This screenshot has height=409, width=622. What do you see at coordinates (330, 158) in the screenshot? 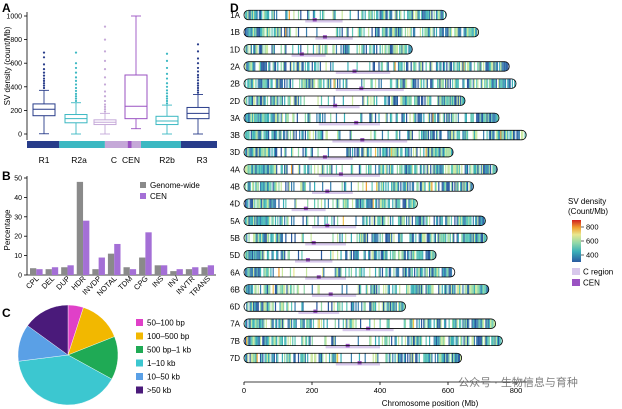
I see `c-region-band` at bounding box center [330, 158].